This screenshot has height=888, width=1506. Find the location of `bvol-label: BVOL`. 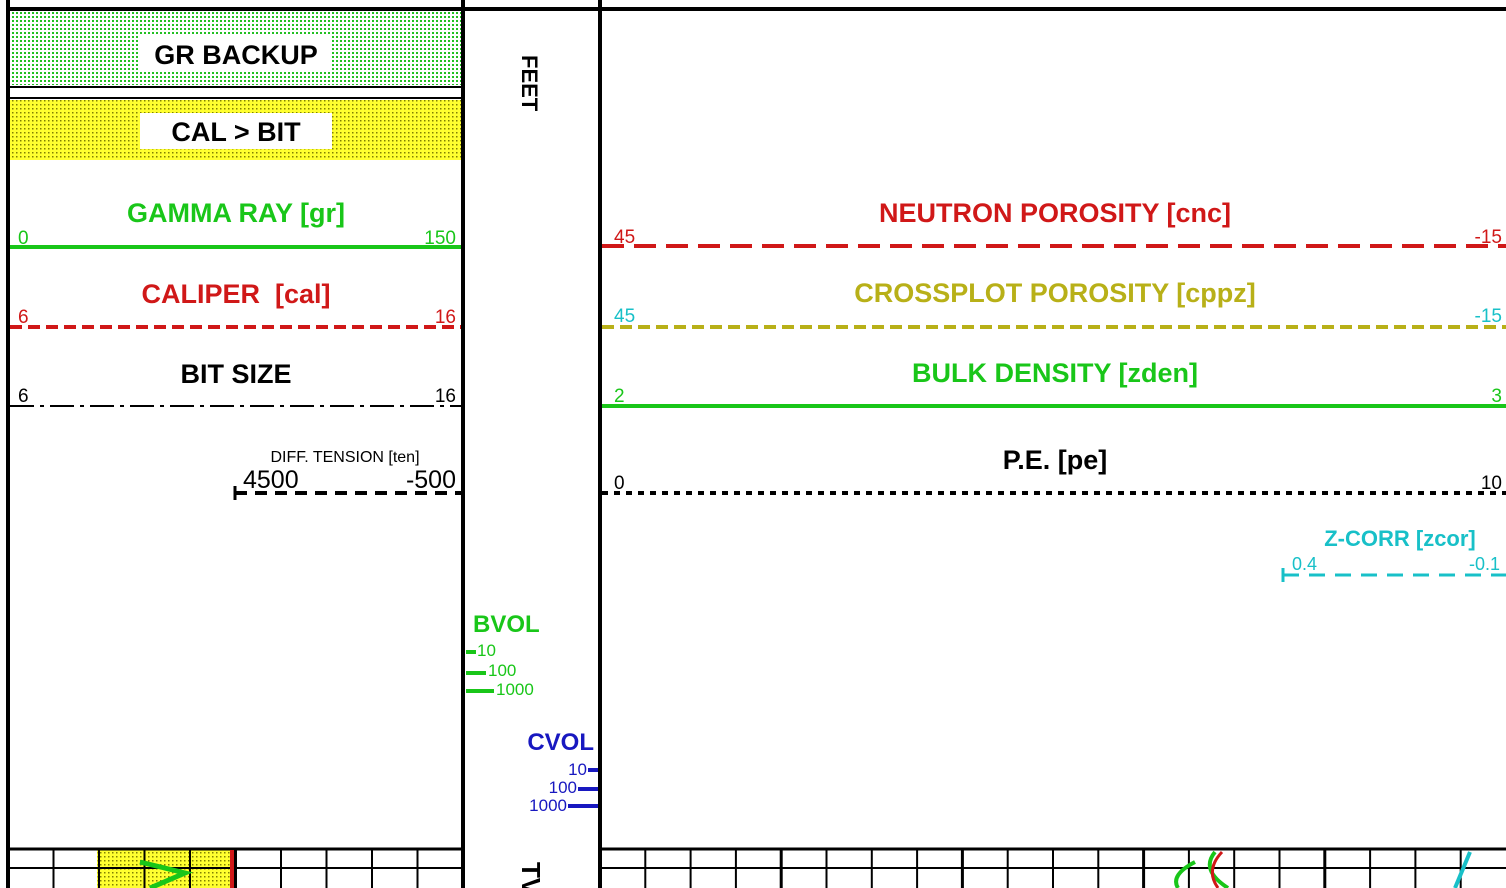

bvol-label: BVOL is located at coordinates (506, 624).